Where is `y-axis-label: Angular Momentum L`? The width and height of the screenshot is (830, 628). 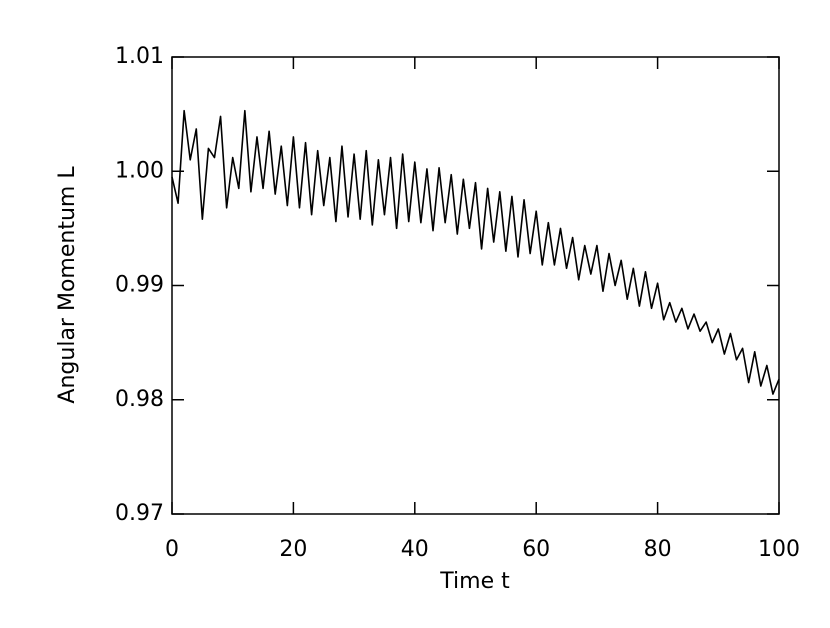 y-axis-label: Angular Momentum L is located at coordinates (67, 285).